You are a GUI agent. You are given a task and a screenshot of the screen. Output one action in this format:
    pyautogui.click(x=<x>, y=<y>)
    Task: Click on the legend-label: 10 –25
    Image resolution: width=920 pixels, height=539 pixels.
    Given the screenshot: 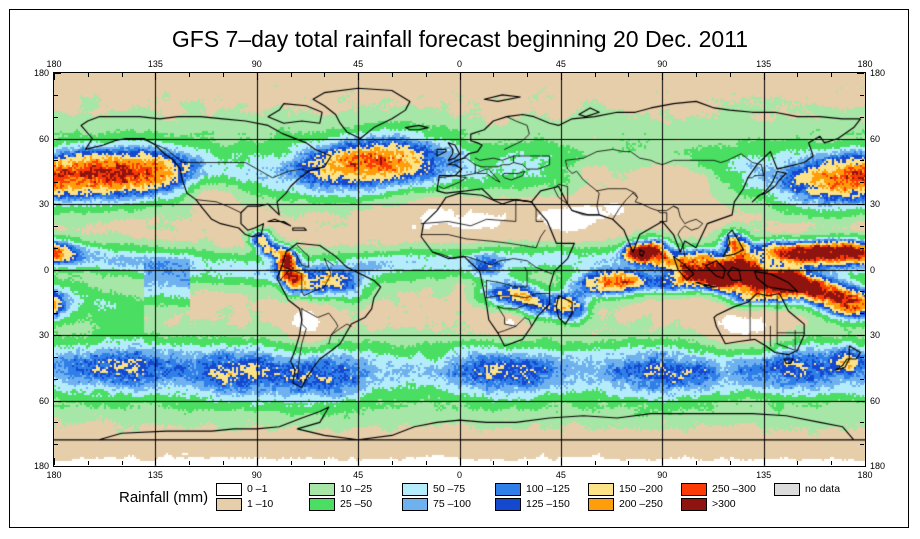 What is the action you would take?
    pyautogui.click(x=356, y=489)
    